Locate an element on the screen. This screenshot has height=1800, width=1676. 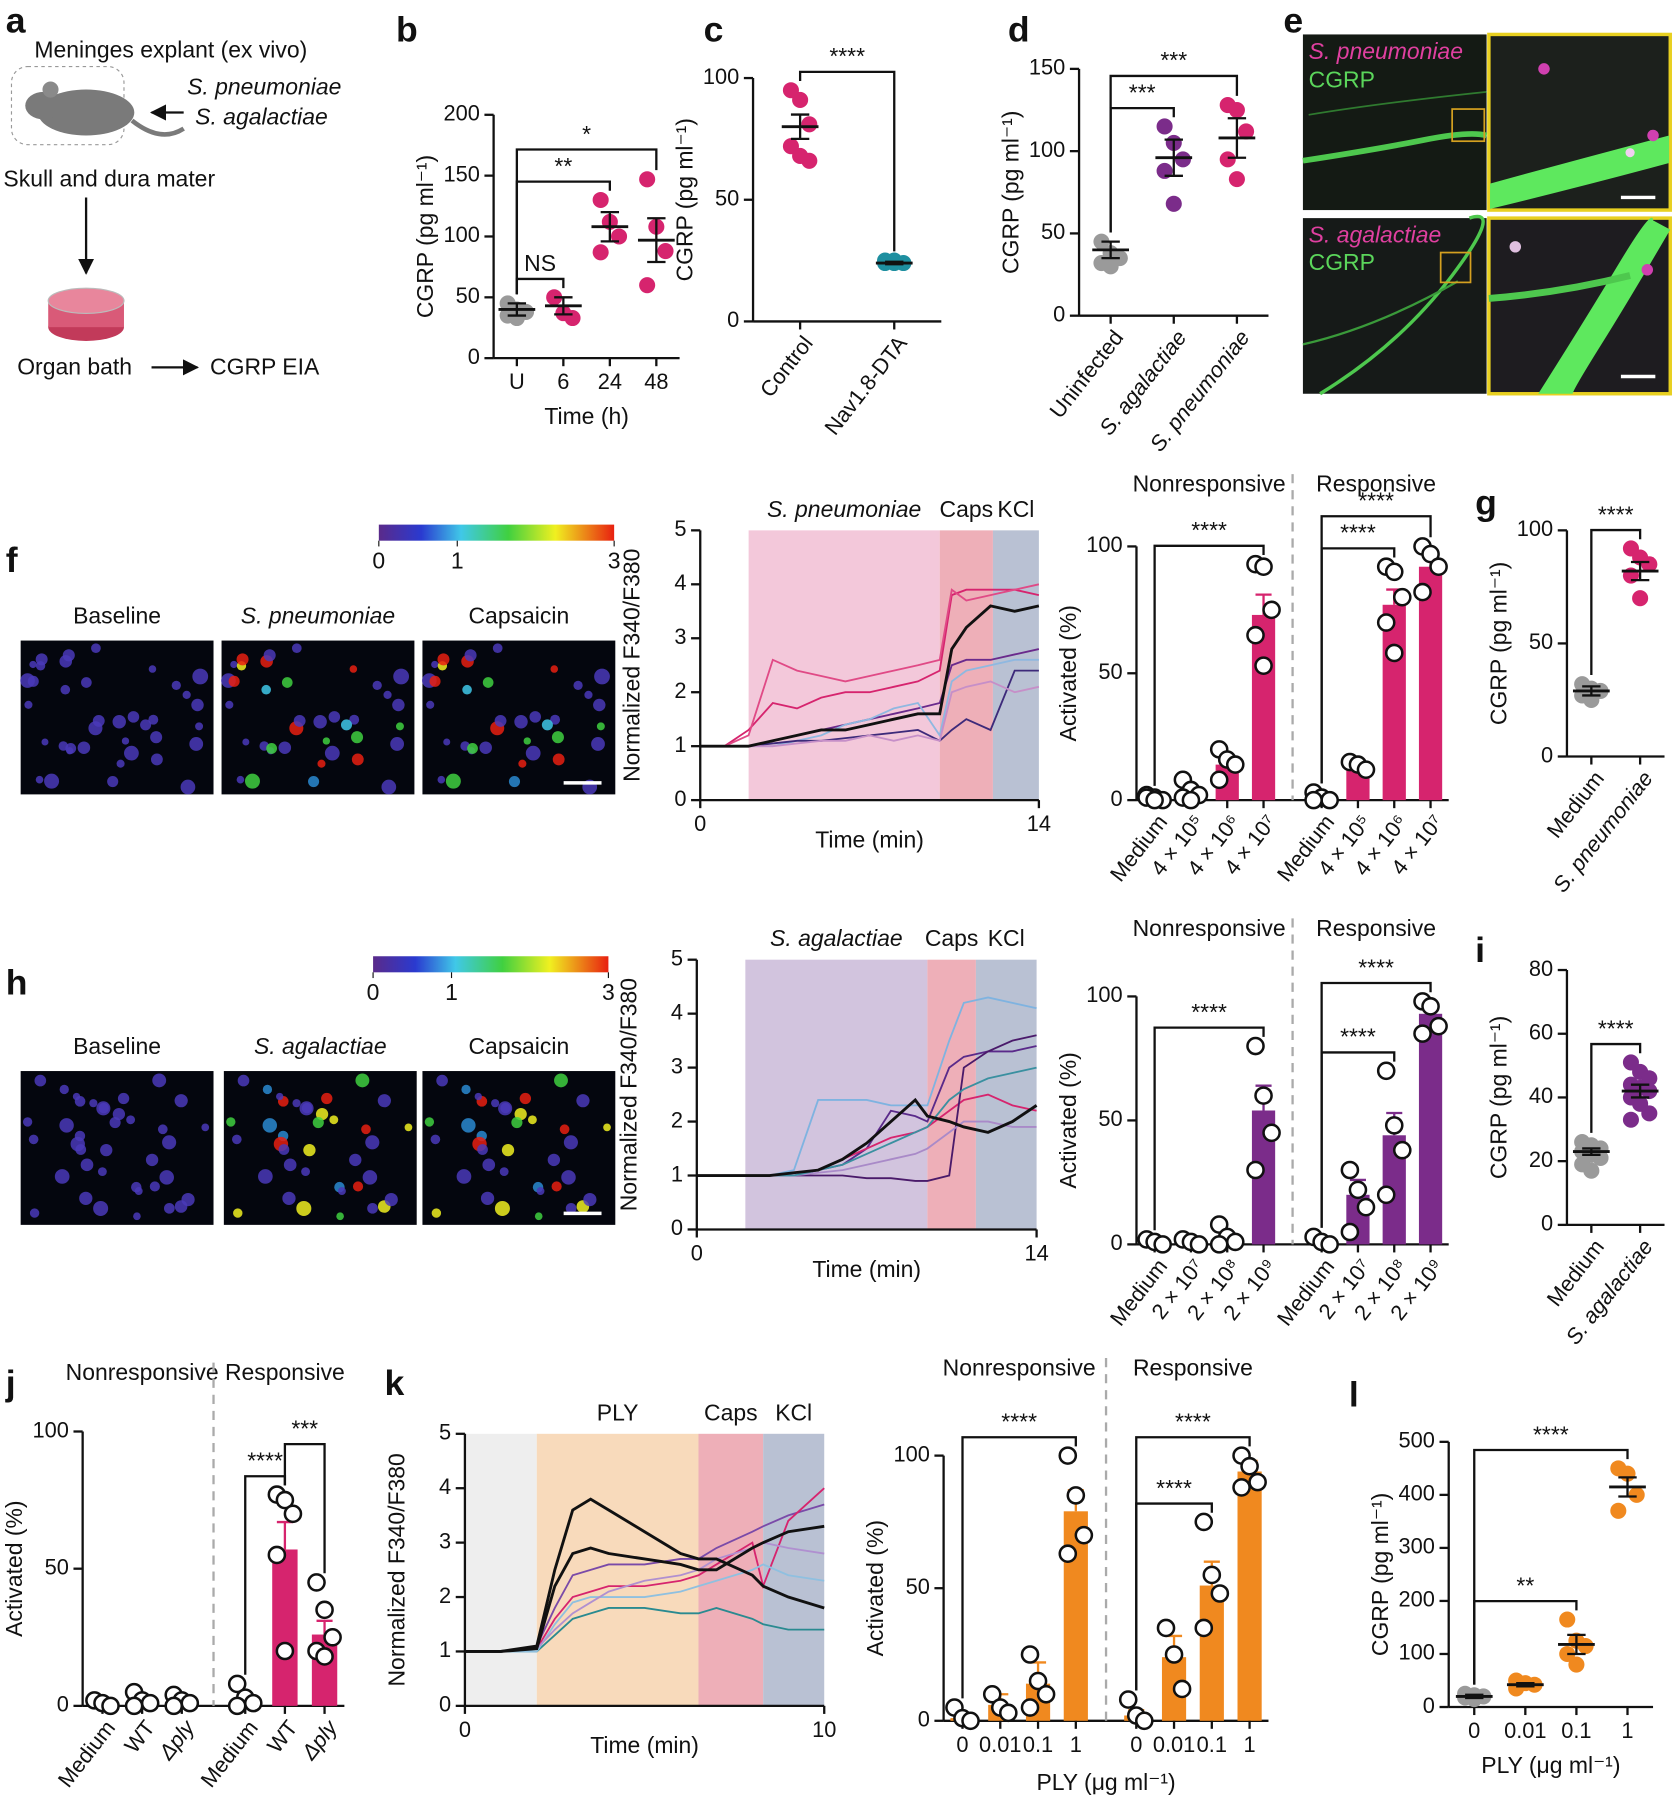
panel-label: l is located at coordinates (1354, 1394).